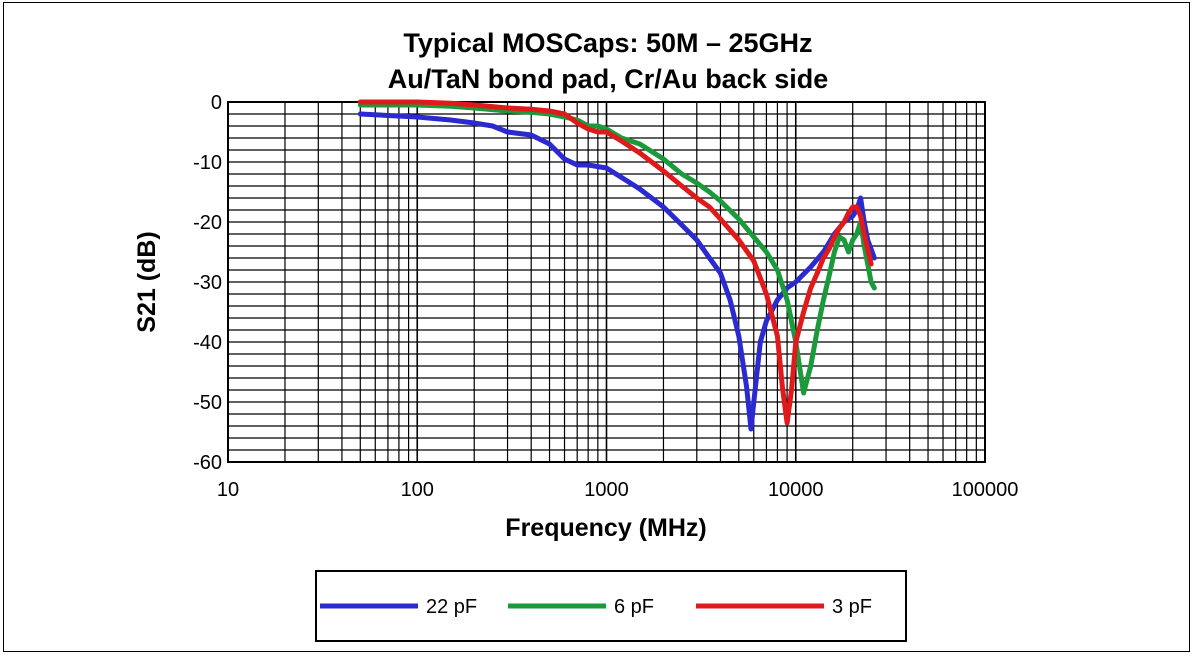 The height and width of the screenshot is (656, 1195). What do you see at coordinates (417, 490) in the screenshot?
I see `x-tick-label: 100` at bounding box center [417, 490].